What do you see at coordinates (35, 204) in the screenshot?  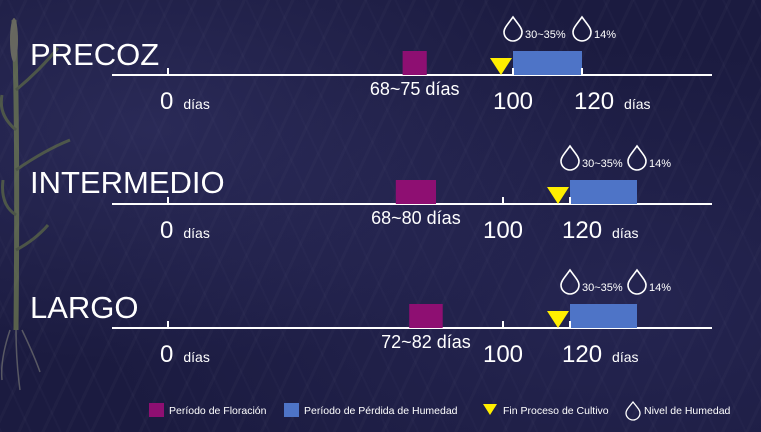 I see `corn-plant-illustration` at bounding box center [35, 204].